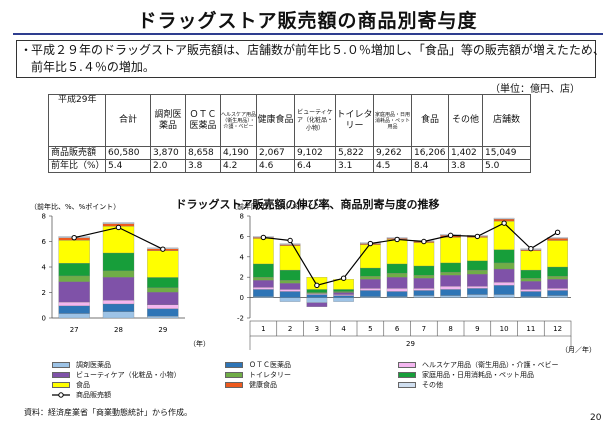  Describe the element at coordinates (44, 268) in the screenshot. I see `y-tick-label: 4` at that location.